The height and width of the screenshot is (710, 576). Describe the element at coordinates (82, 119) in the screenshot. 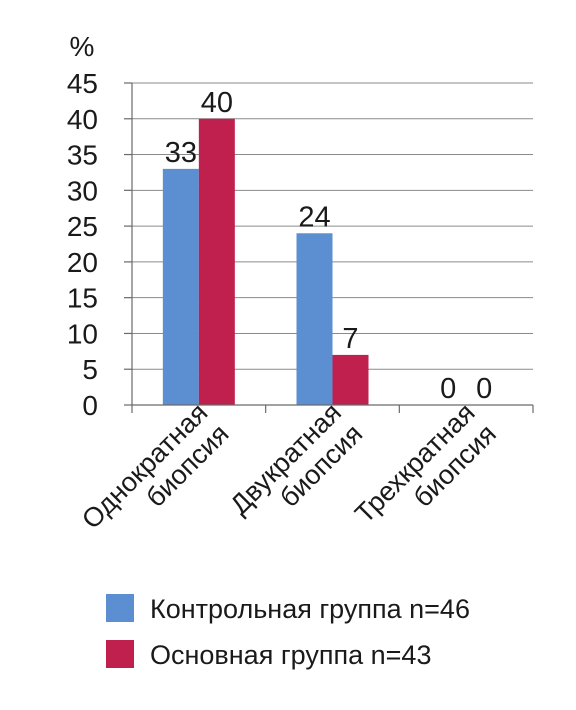

I see `y-tick-label: 40` at that location.